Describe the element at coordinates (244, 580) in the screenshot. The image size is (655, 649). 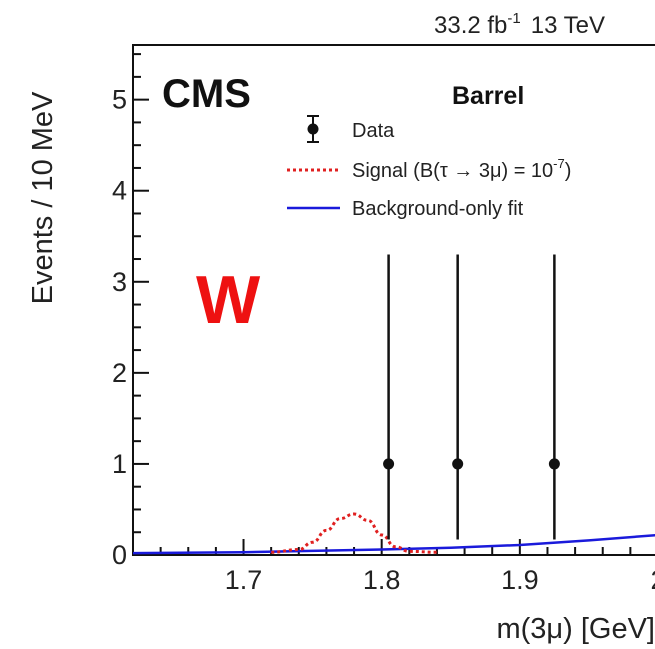
I see `x-tick-label: 1.7` at that location.